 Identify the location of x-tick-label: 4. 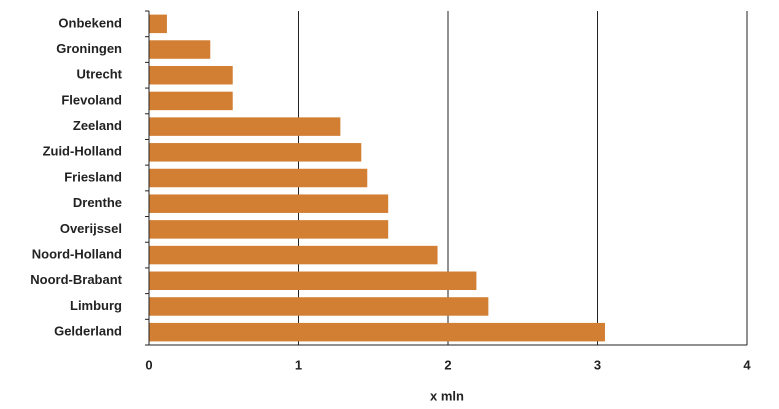
(747, 364).